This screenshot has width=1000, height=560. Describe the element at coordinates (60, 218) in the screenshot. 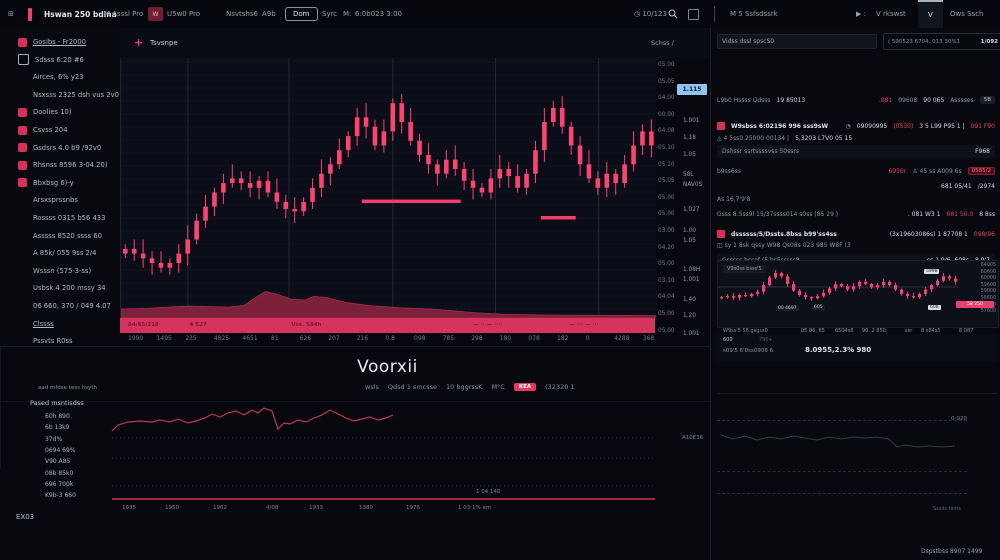

I see `watchlist-item: Rossss 0315 b56 433` at that location.